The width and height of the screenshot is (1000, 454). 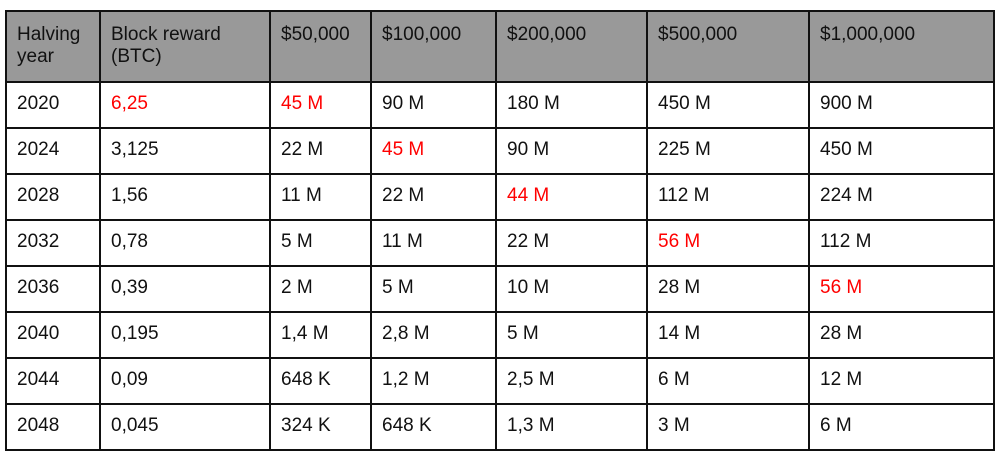 I want to click on cell-price-100k: 2,8 M, so click(x=433, y=335).